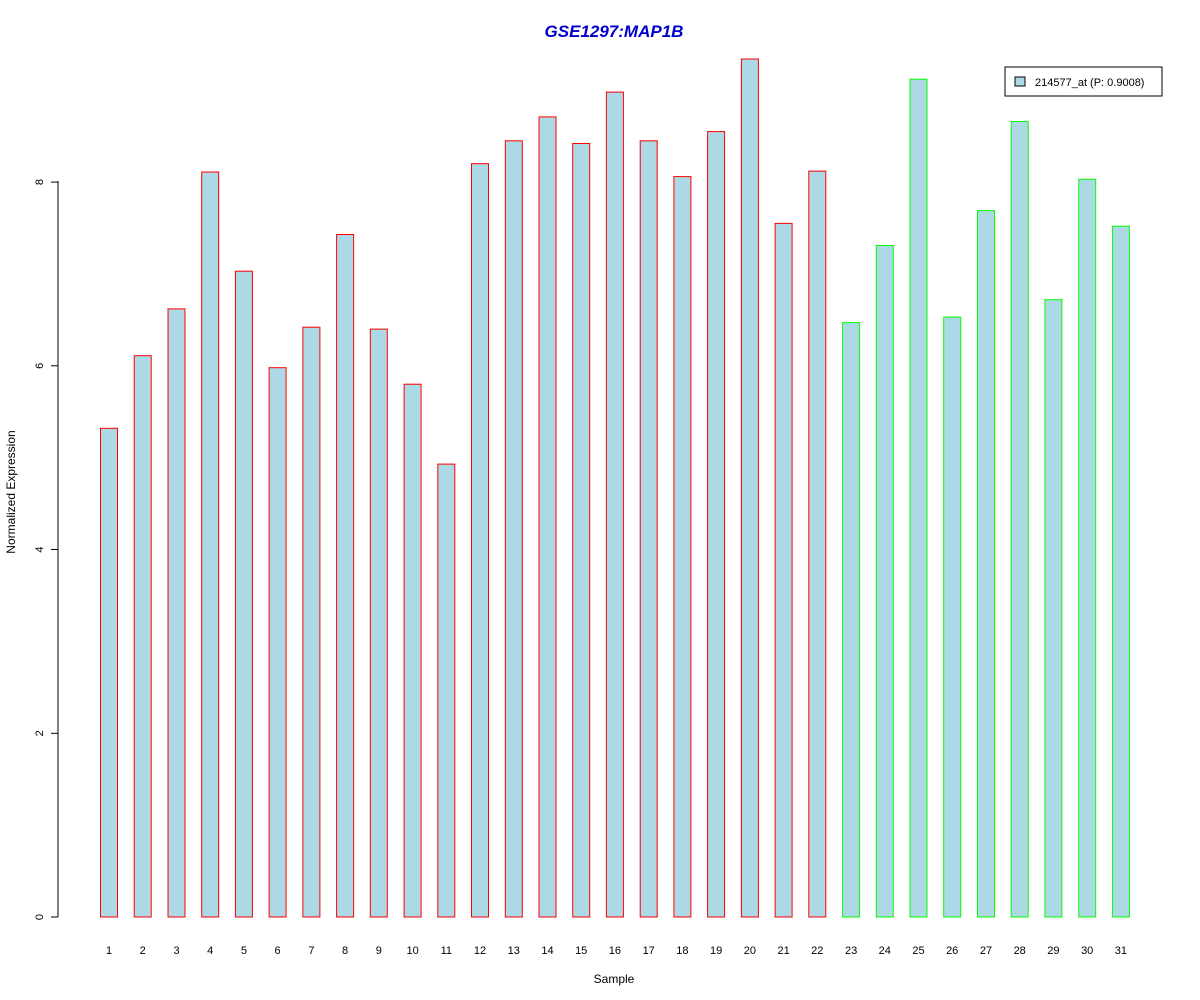 The height and width of the screenshot is (1000, 1200). Describe the element at coordinates (176, 951) in the screenshot. I see `x-tick-label-3: 3` at that location.